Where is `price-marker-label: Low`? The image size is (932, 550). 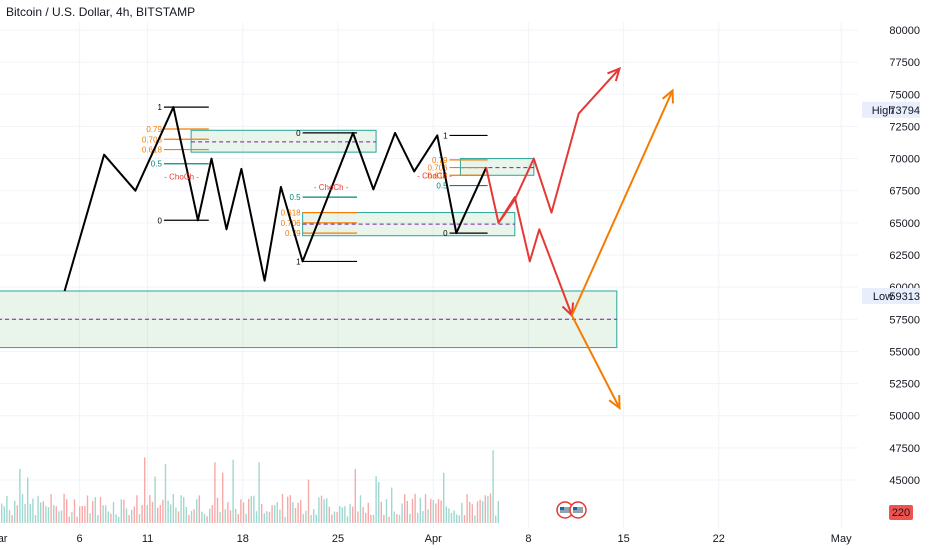
price-marker-label: Low is located at coordinates (883, 297).